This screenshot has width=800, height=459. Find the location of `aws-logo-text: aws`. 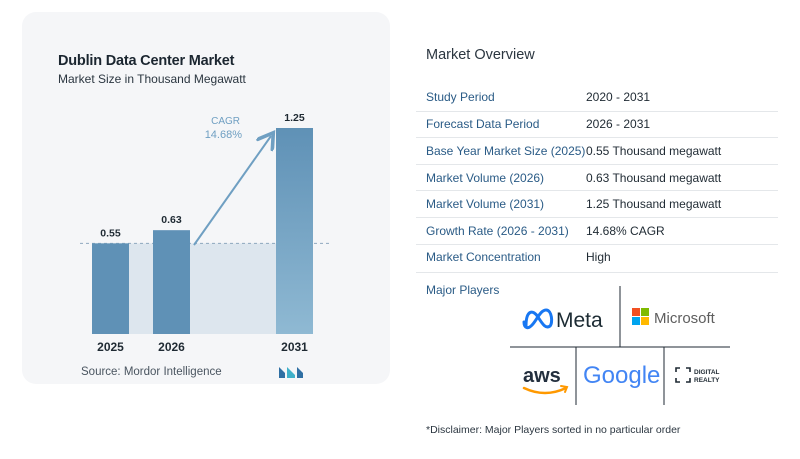

aws-logo-text: aws is located at coordinates (542, 376).